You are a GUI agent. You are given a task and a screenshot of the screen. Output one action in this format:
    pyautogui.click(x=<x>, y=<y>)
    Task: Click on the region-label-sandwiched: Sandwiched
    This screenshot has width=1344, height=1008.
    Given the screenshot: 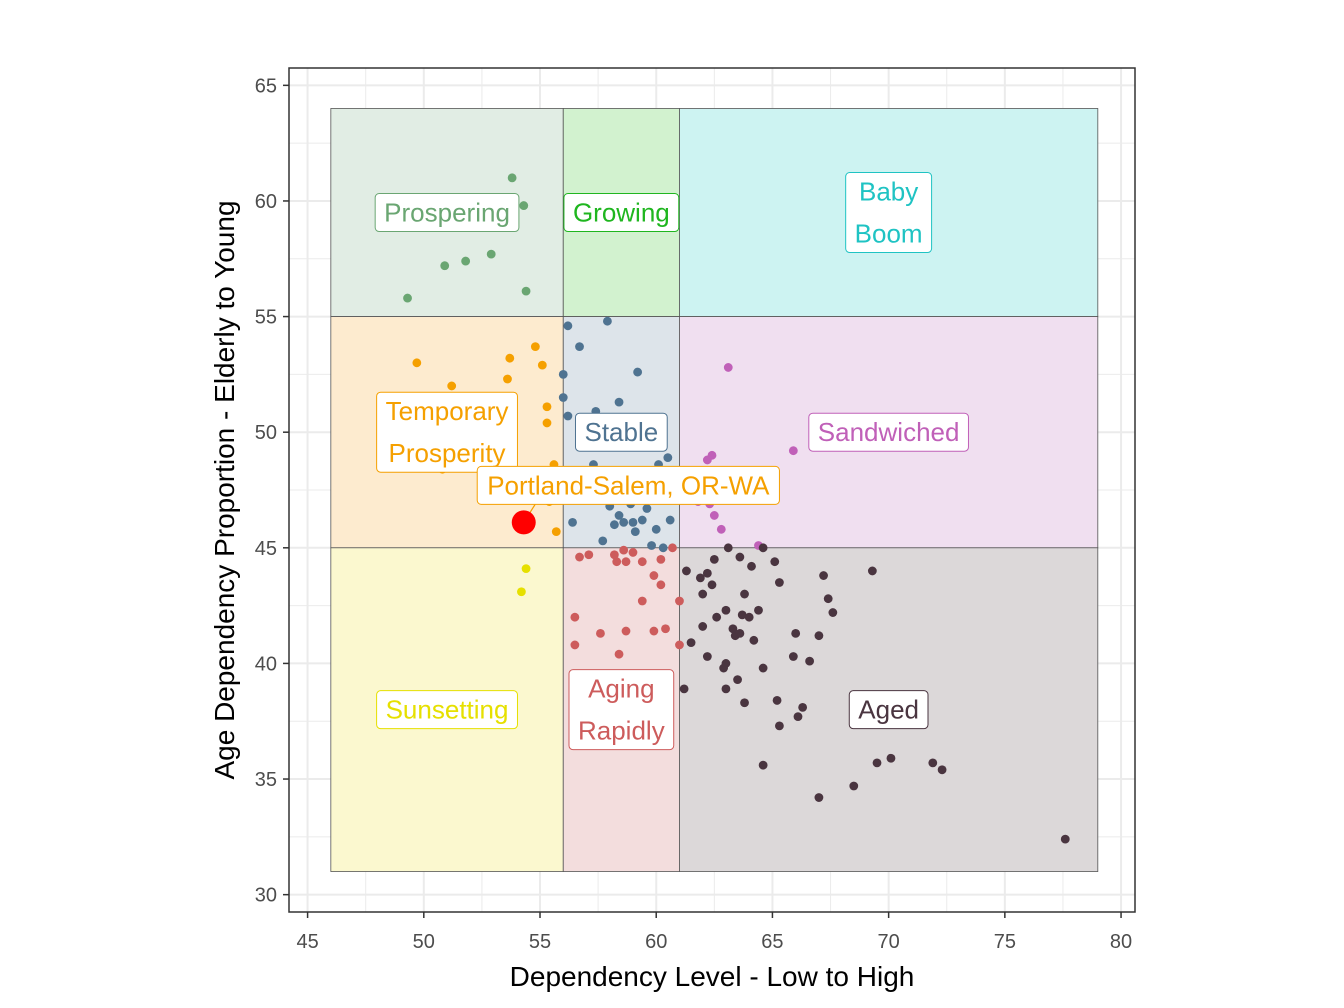 What is the action you would take?
    pyautogui.click(x=888, y=432)
    